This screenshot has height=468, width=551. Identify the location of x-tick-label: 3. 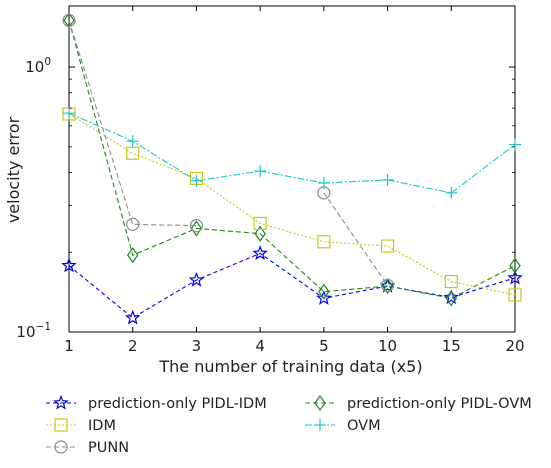
(197, 346).